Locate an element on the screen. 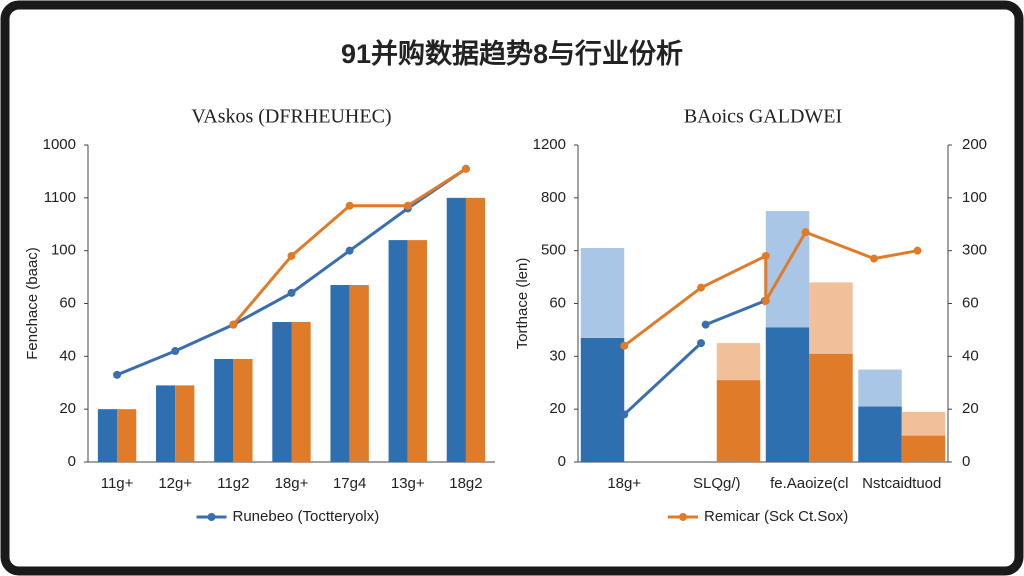  y-tick-label: 1100 is located at coordinates (60, 197).